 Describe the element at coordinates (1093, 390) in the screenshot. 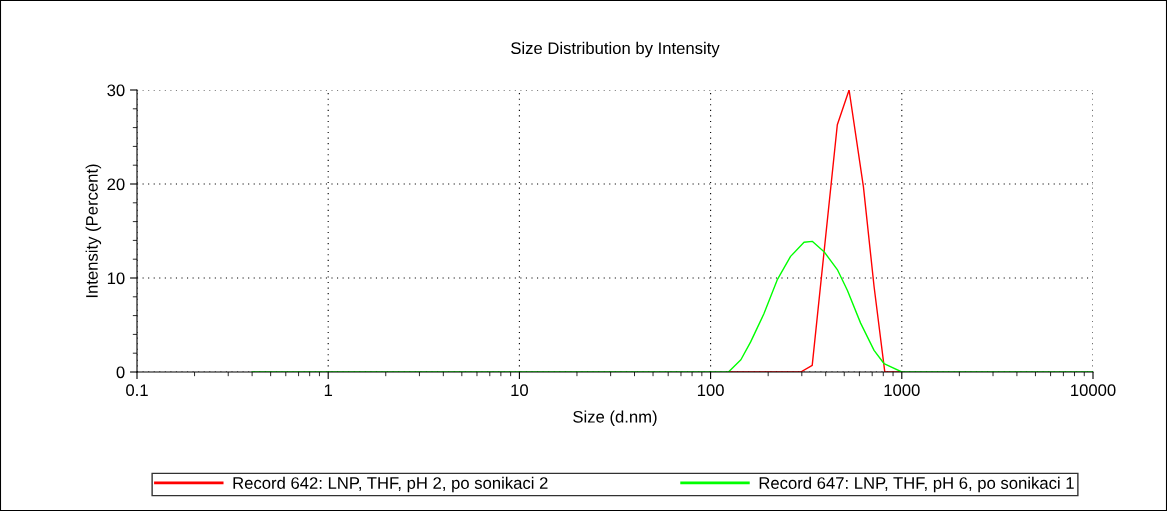

I see `x-tick-label: 10000` at that location.